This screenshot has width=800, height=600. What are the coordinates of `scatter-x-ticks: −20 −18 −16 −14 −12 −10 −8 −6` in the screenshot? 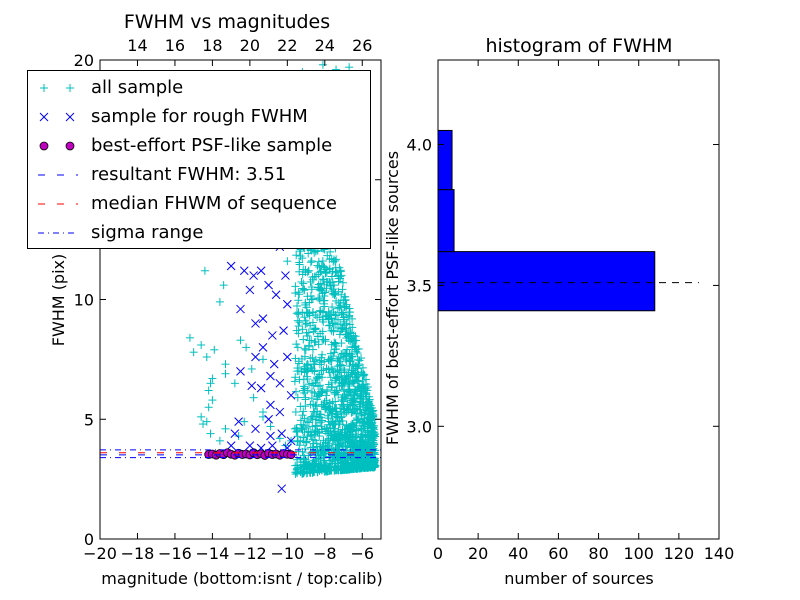 It's located at (228, 548).